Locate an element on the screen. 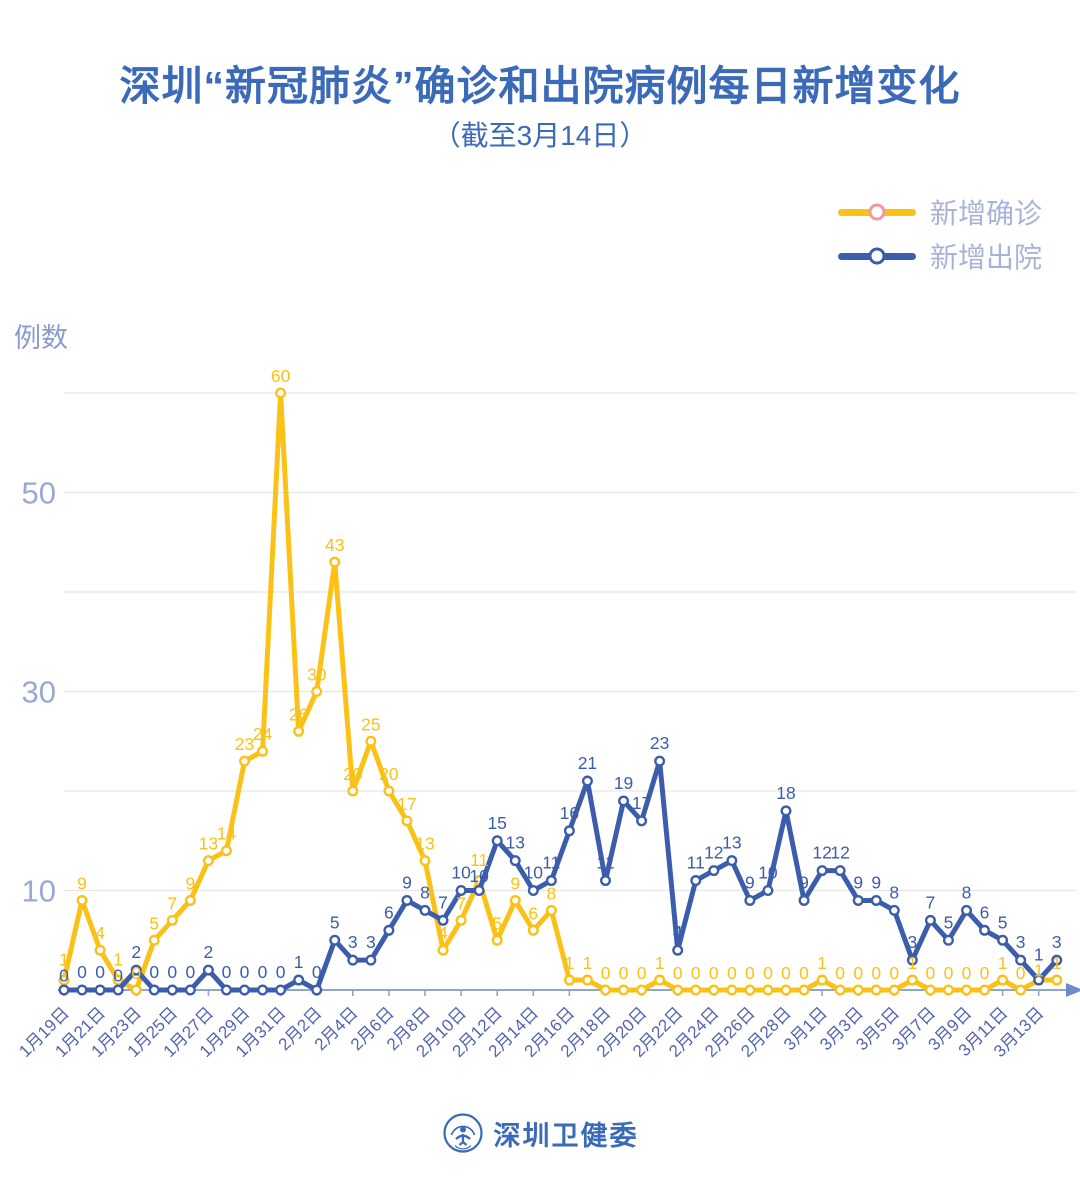 The width and height of the screenshot is (1080, 1183). discharged-line-swatch is located at coordinates (876, 256).